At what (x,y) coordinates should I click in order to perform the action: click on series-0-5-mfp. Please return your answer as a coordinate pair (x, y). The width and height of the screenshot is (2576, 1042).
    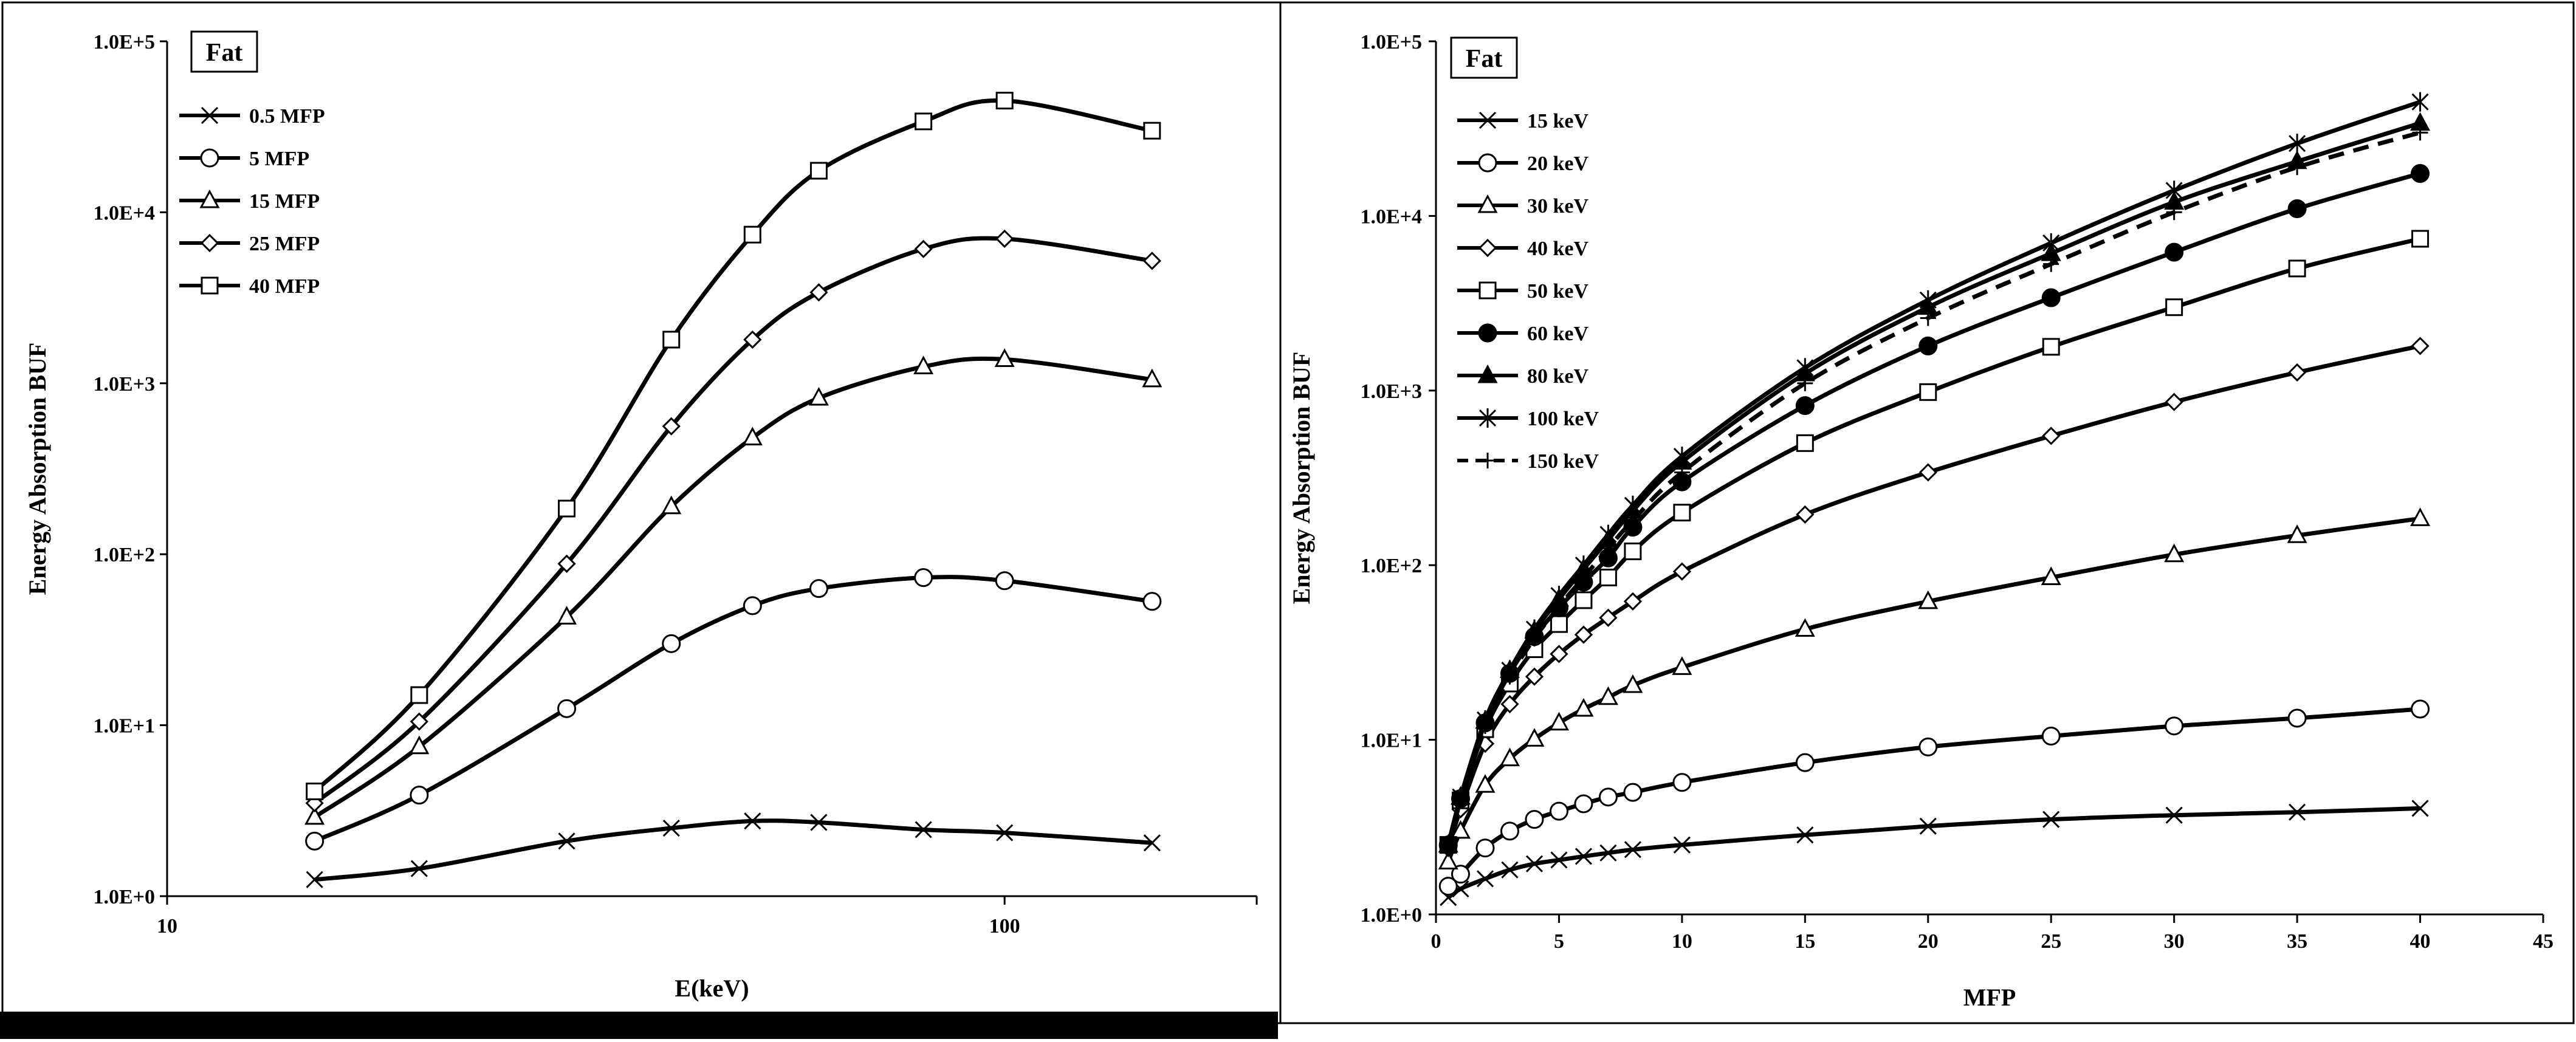
    Looking at the image, I should click on (733, 850).